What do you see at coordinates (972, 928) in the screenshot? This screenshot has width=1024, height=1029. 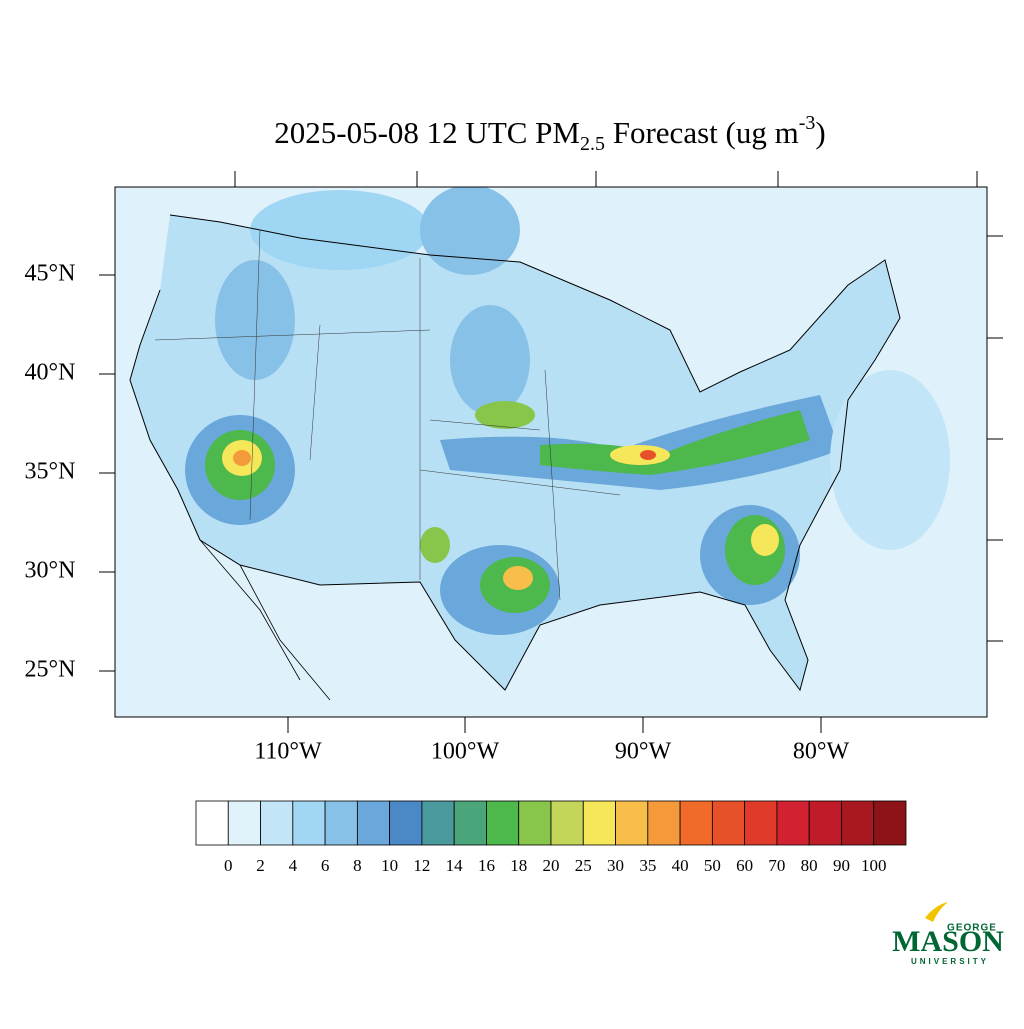 I see `logo-top: GEORGE` at bounding box center [972, 928].